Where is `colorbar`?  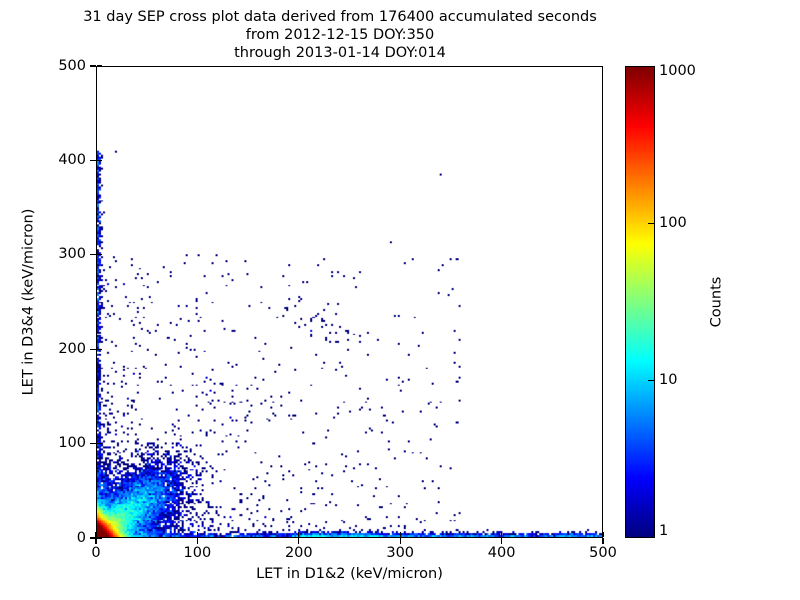
colorbar is located at coordinates (640, 302).